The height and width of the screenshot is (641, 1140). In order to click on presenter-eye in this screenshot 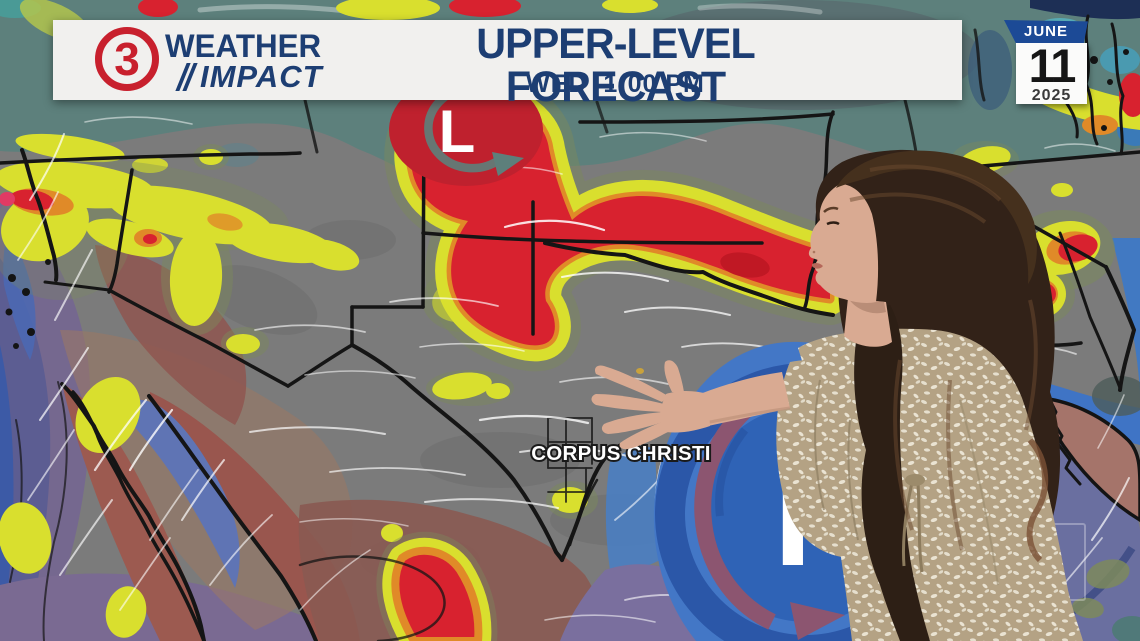, I will do `click(833, 223)`.